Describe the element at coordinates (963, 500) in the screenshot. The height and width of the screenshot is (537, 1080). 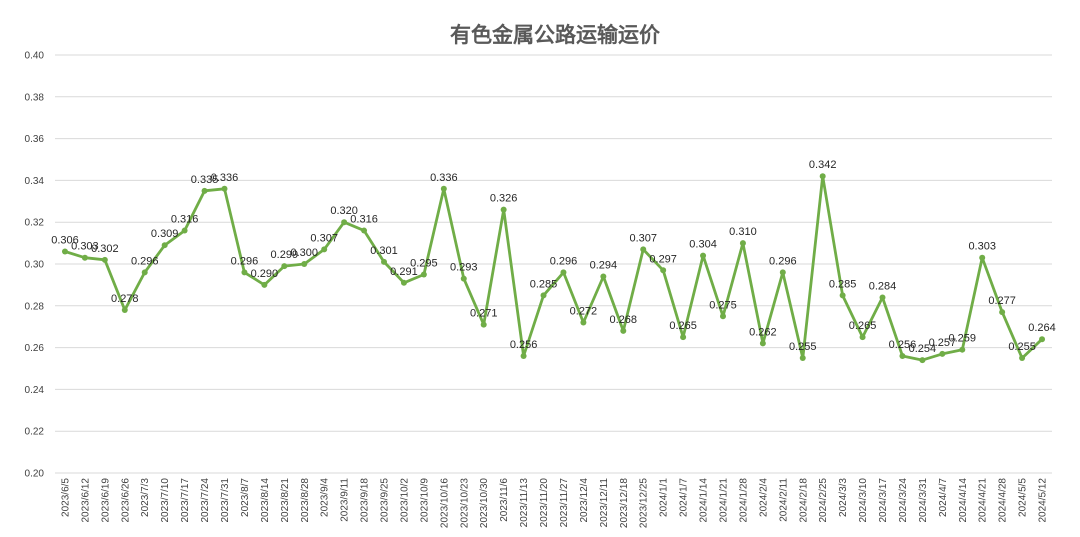
I see `x-tick-label: 2024/4/14` at that location.